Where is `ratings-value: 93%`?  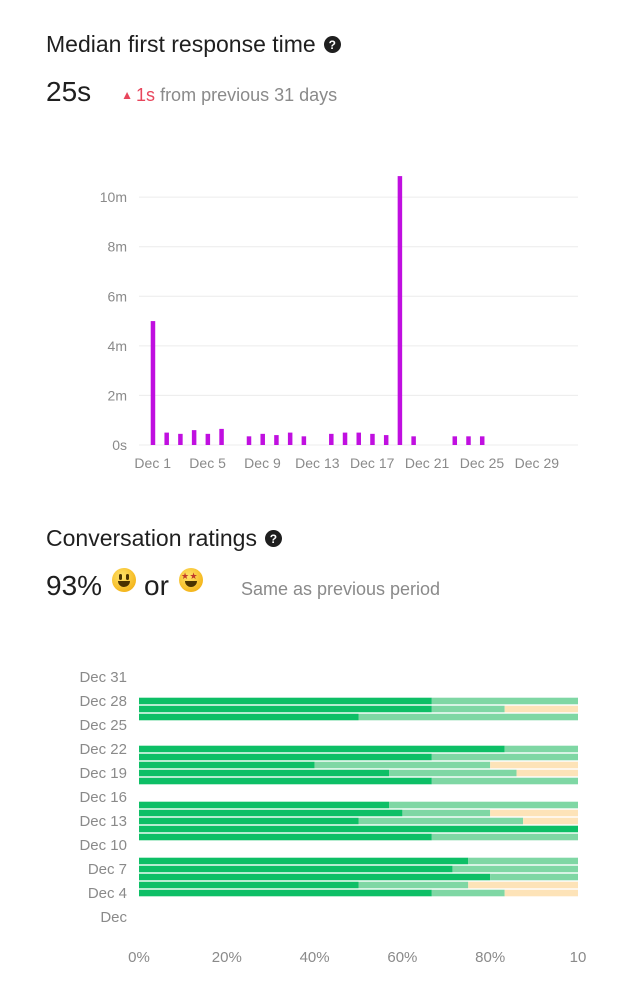 ratings-value: 93% is located at coordinates (74, 585).